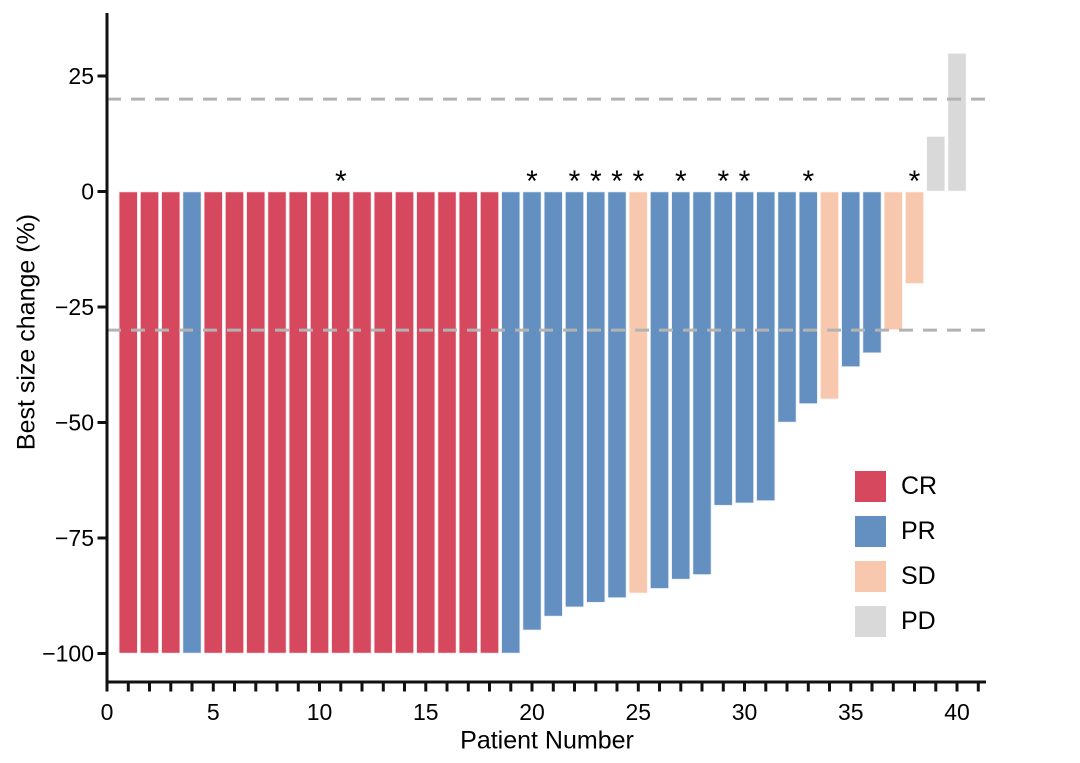  I want to click on asterisk-patient-33: *, so click(808, 181).